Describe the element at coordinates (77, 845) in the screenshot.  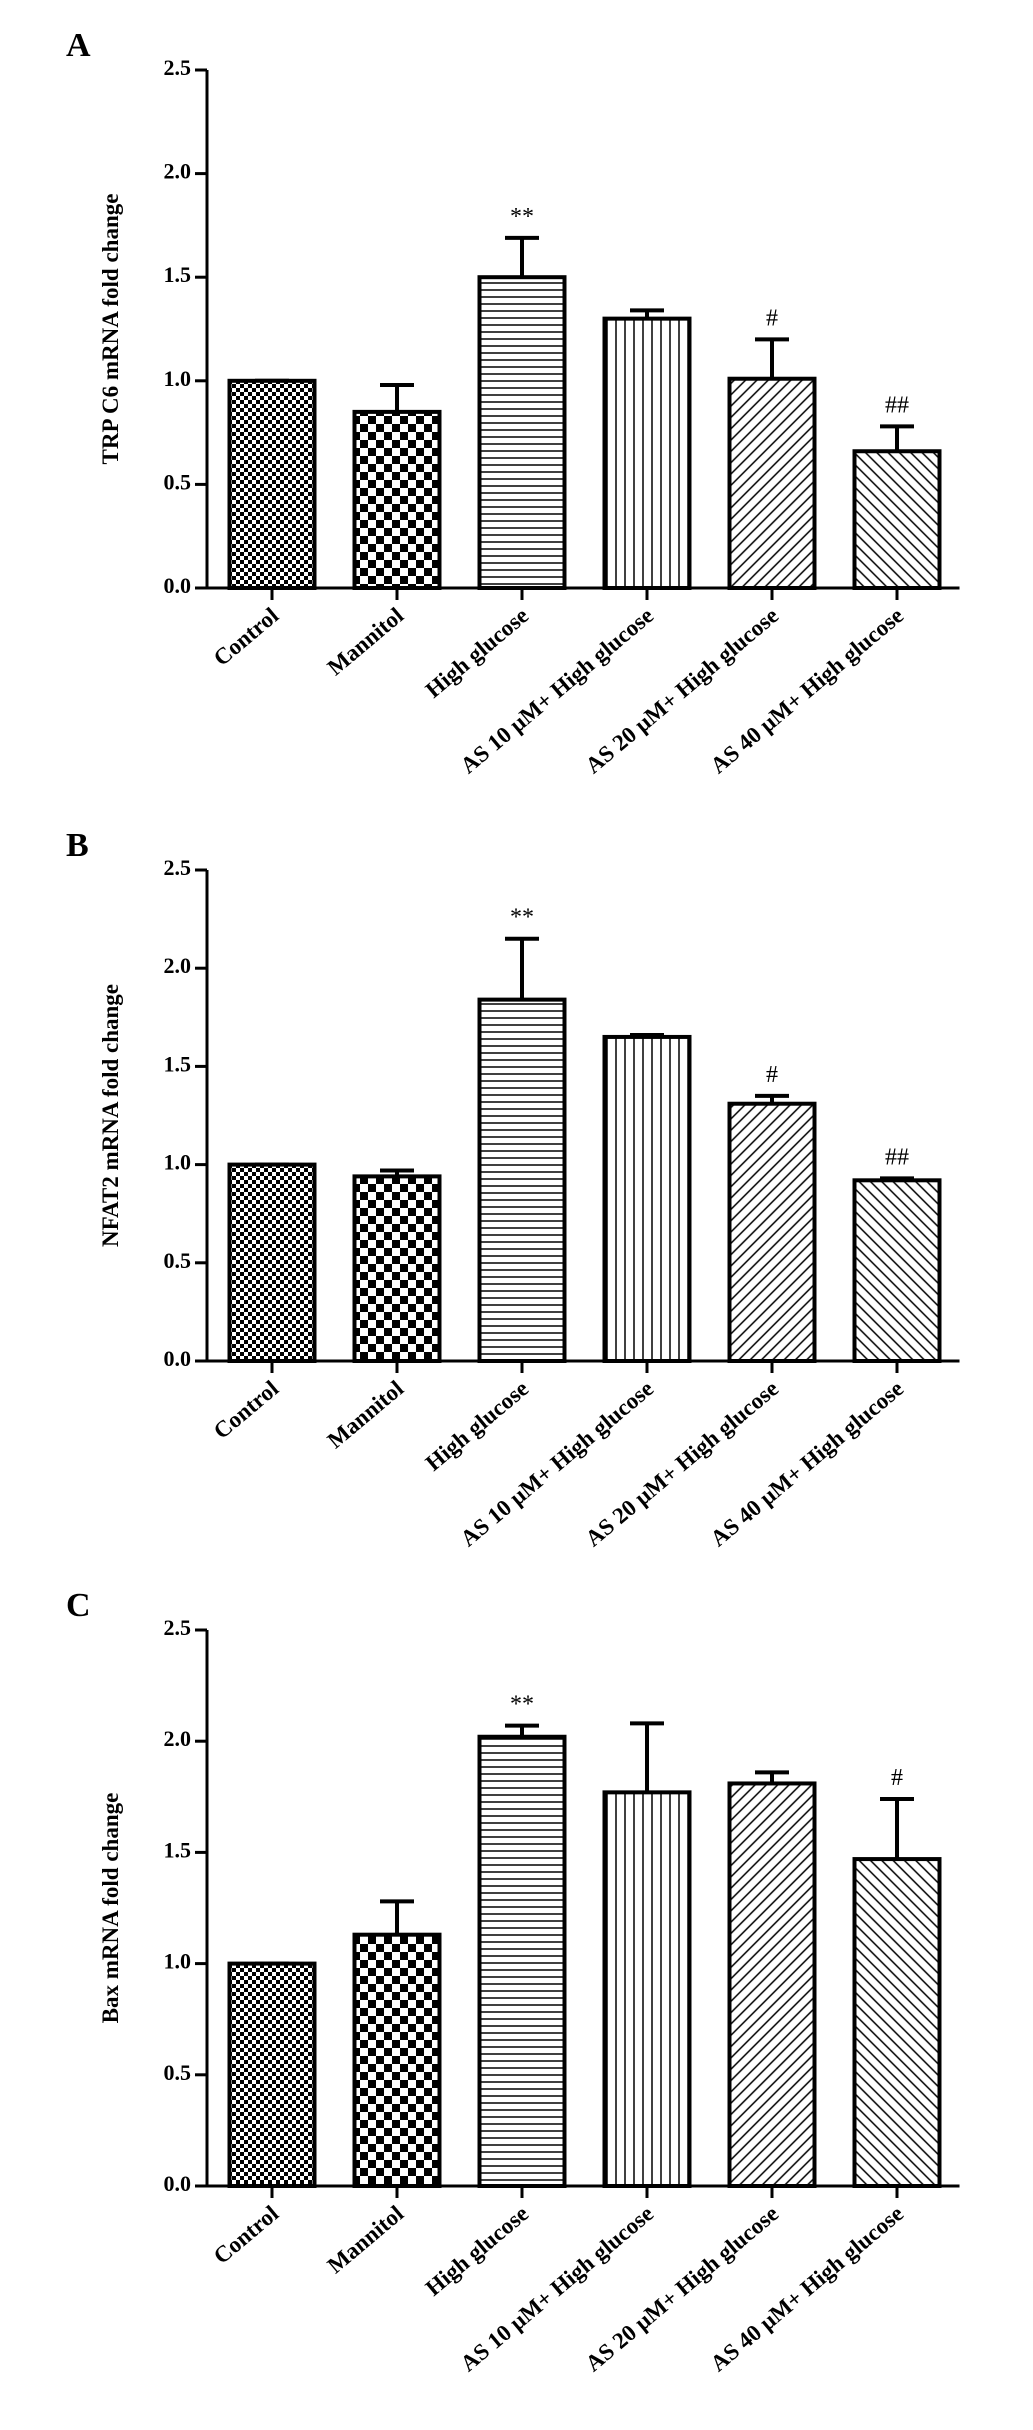
I see `panel-label: B` at that location.